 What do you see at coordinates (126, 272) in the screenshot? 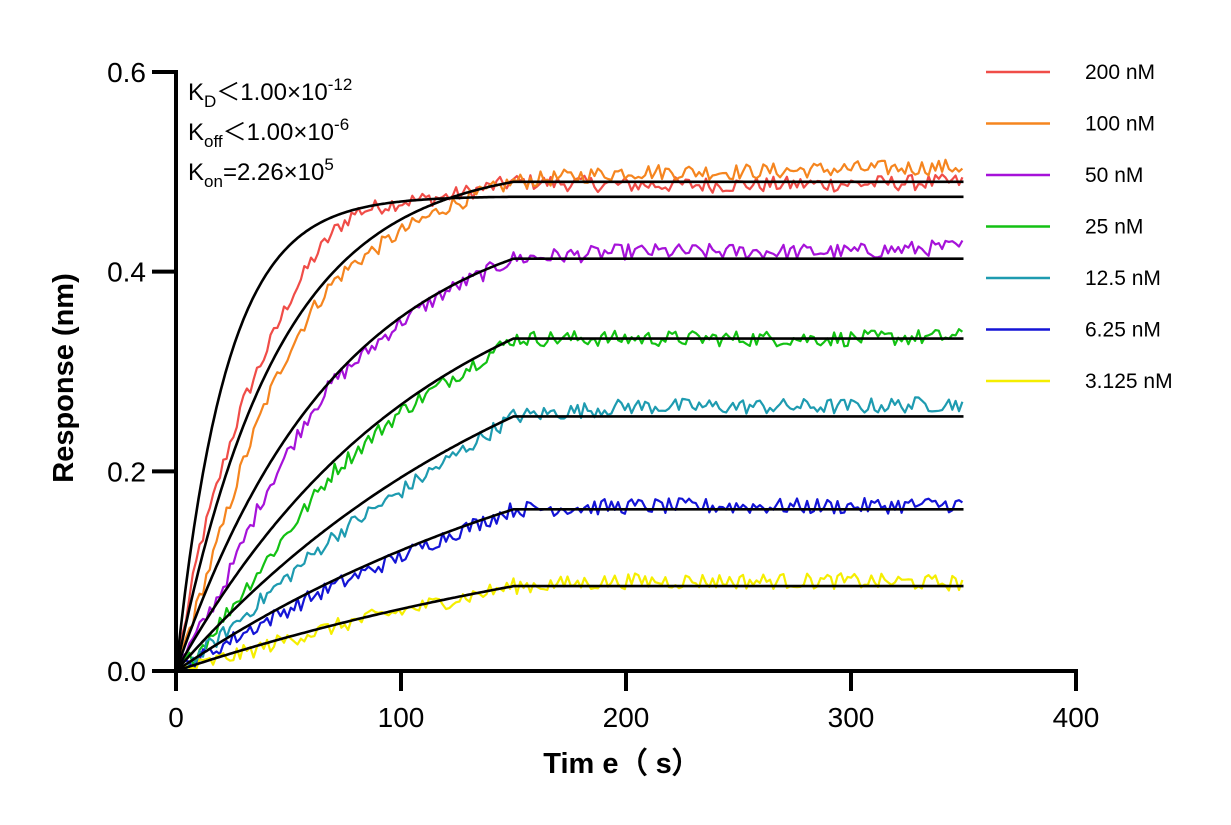
I see `y-tick-label-2: 0.4` at bounding box center [126, 272].